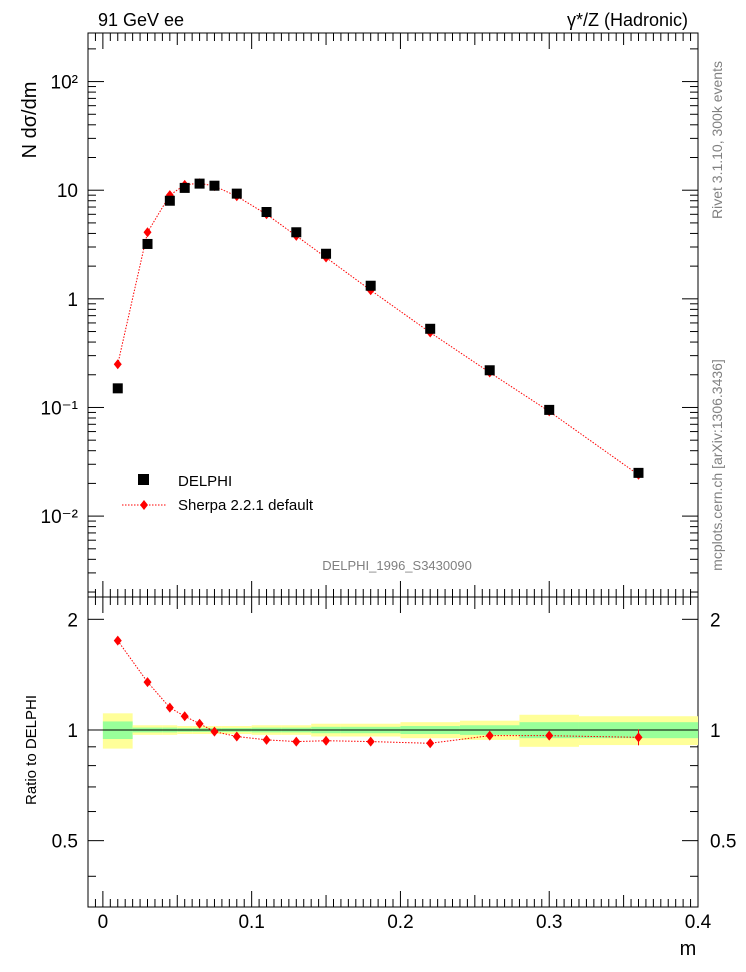  What do you see at coordinates (723, 842) in the screenshot?
I see `ratio-y-tick-label-right: 0.5` at bounding box center [723, 842].